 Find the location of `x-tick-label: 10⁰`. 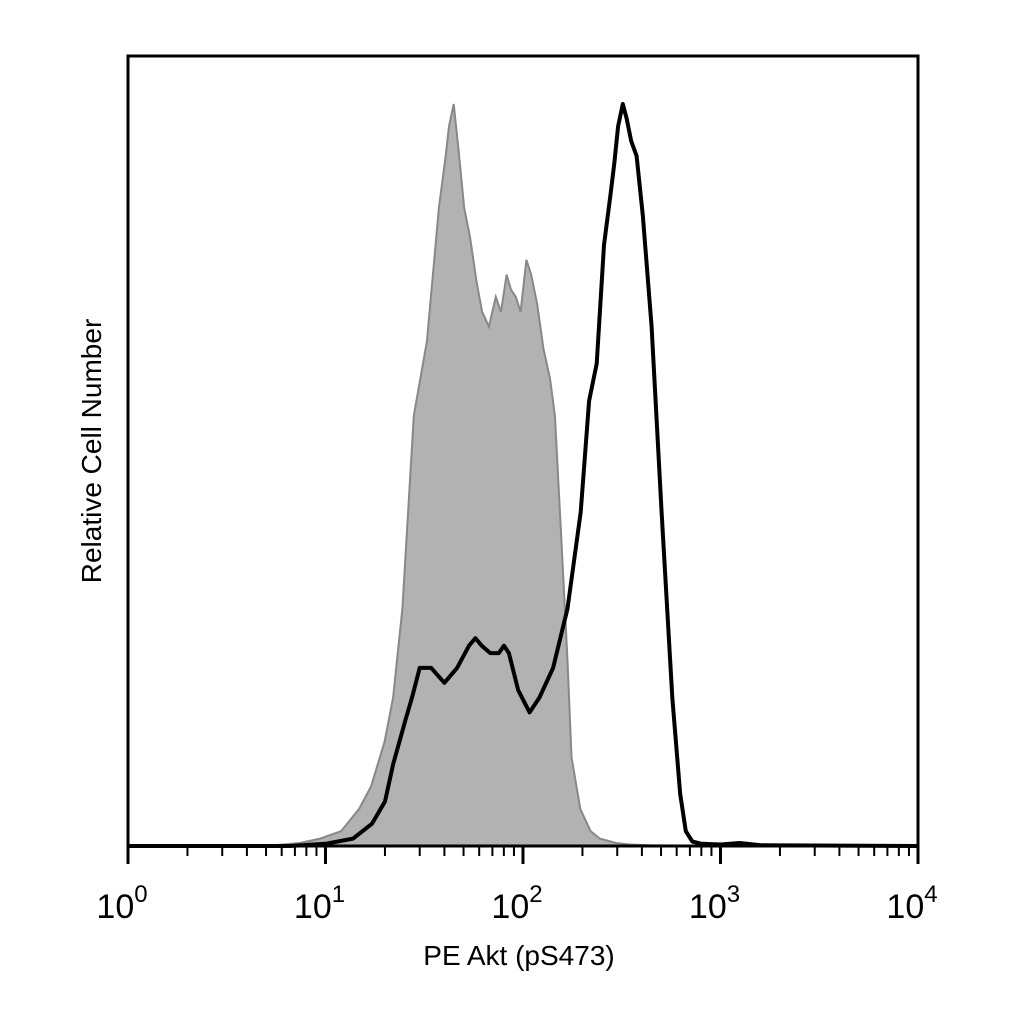

x-tick-label: 10⁰ is located at coordinates (121, 903).